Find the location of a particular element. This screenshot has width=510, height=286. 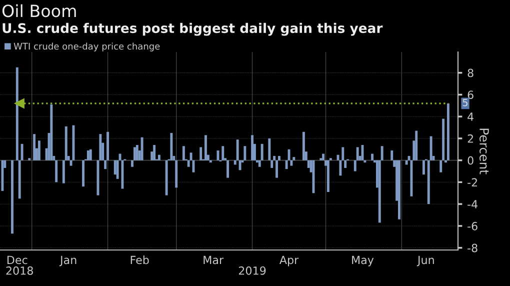

x2-tick-label: 2018 is located at coordinates (19, 270).